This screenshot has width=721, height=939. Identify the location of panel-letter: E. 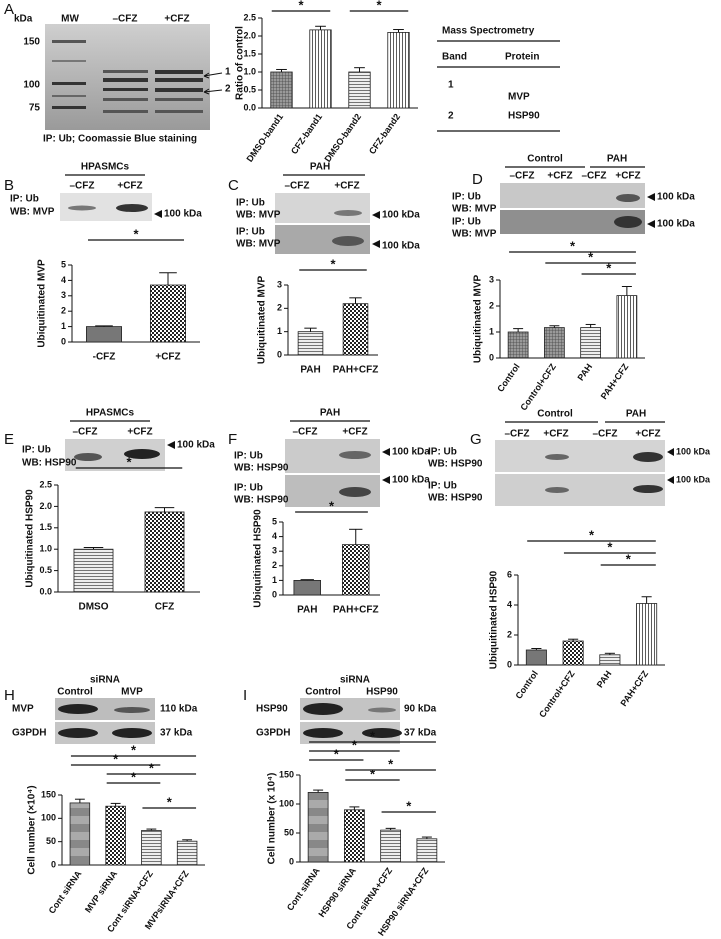
(9, 439).